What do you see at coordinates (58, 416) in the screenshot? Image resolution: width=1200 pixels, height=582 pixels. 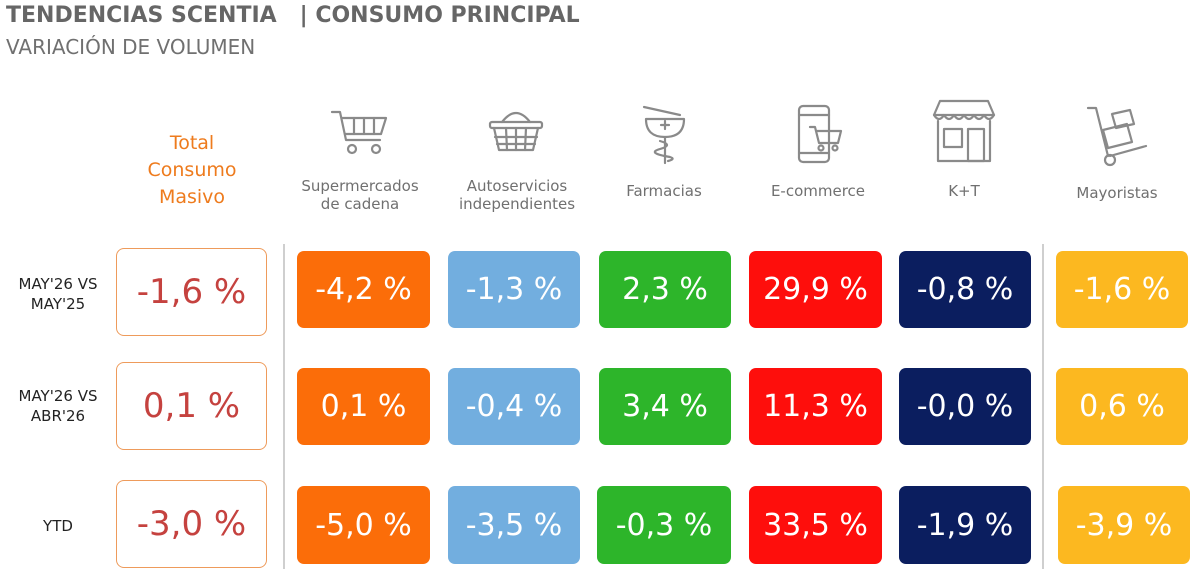 I see `row-label-line: ABR'26` at bounding box center [58, 416].